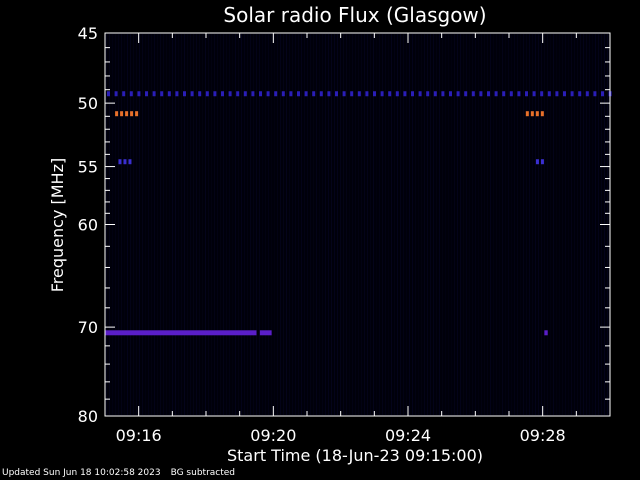 The height and width of the screenshot is (480, 640). Describe the element at coordinates (88, 327) in the screenshot. I see `y-tick-label: 70` at that location.